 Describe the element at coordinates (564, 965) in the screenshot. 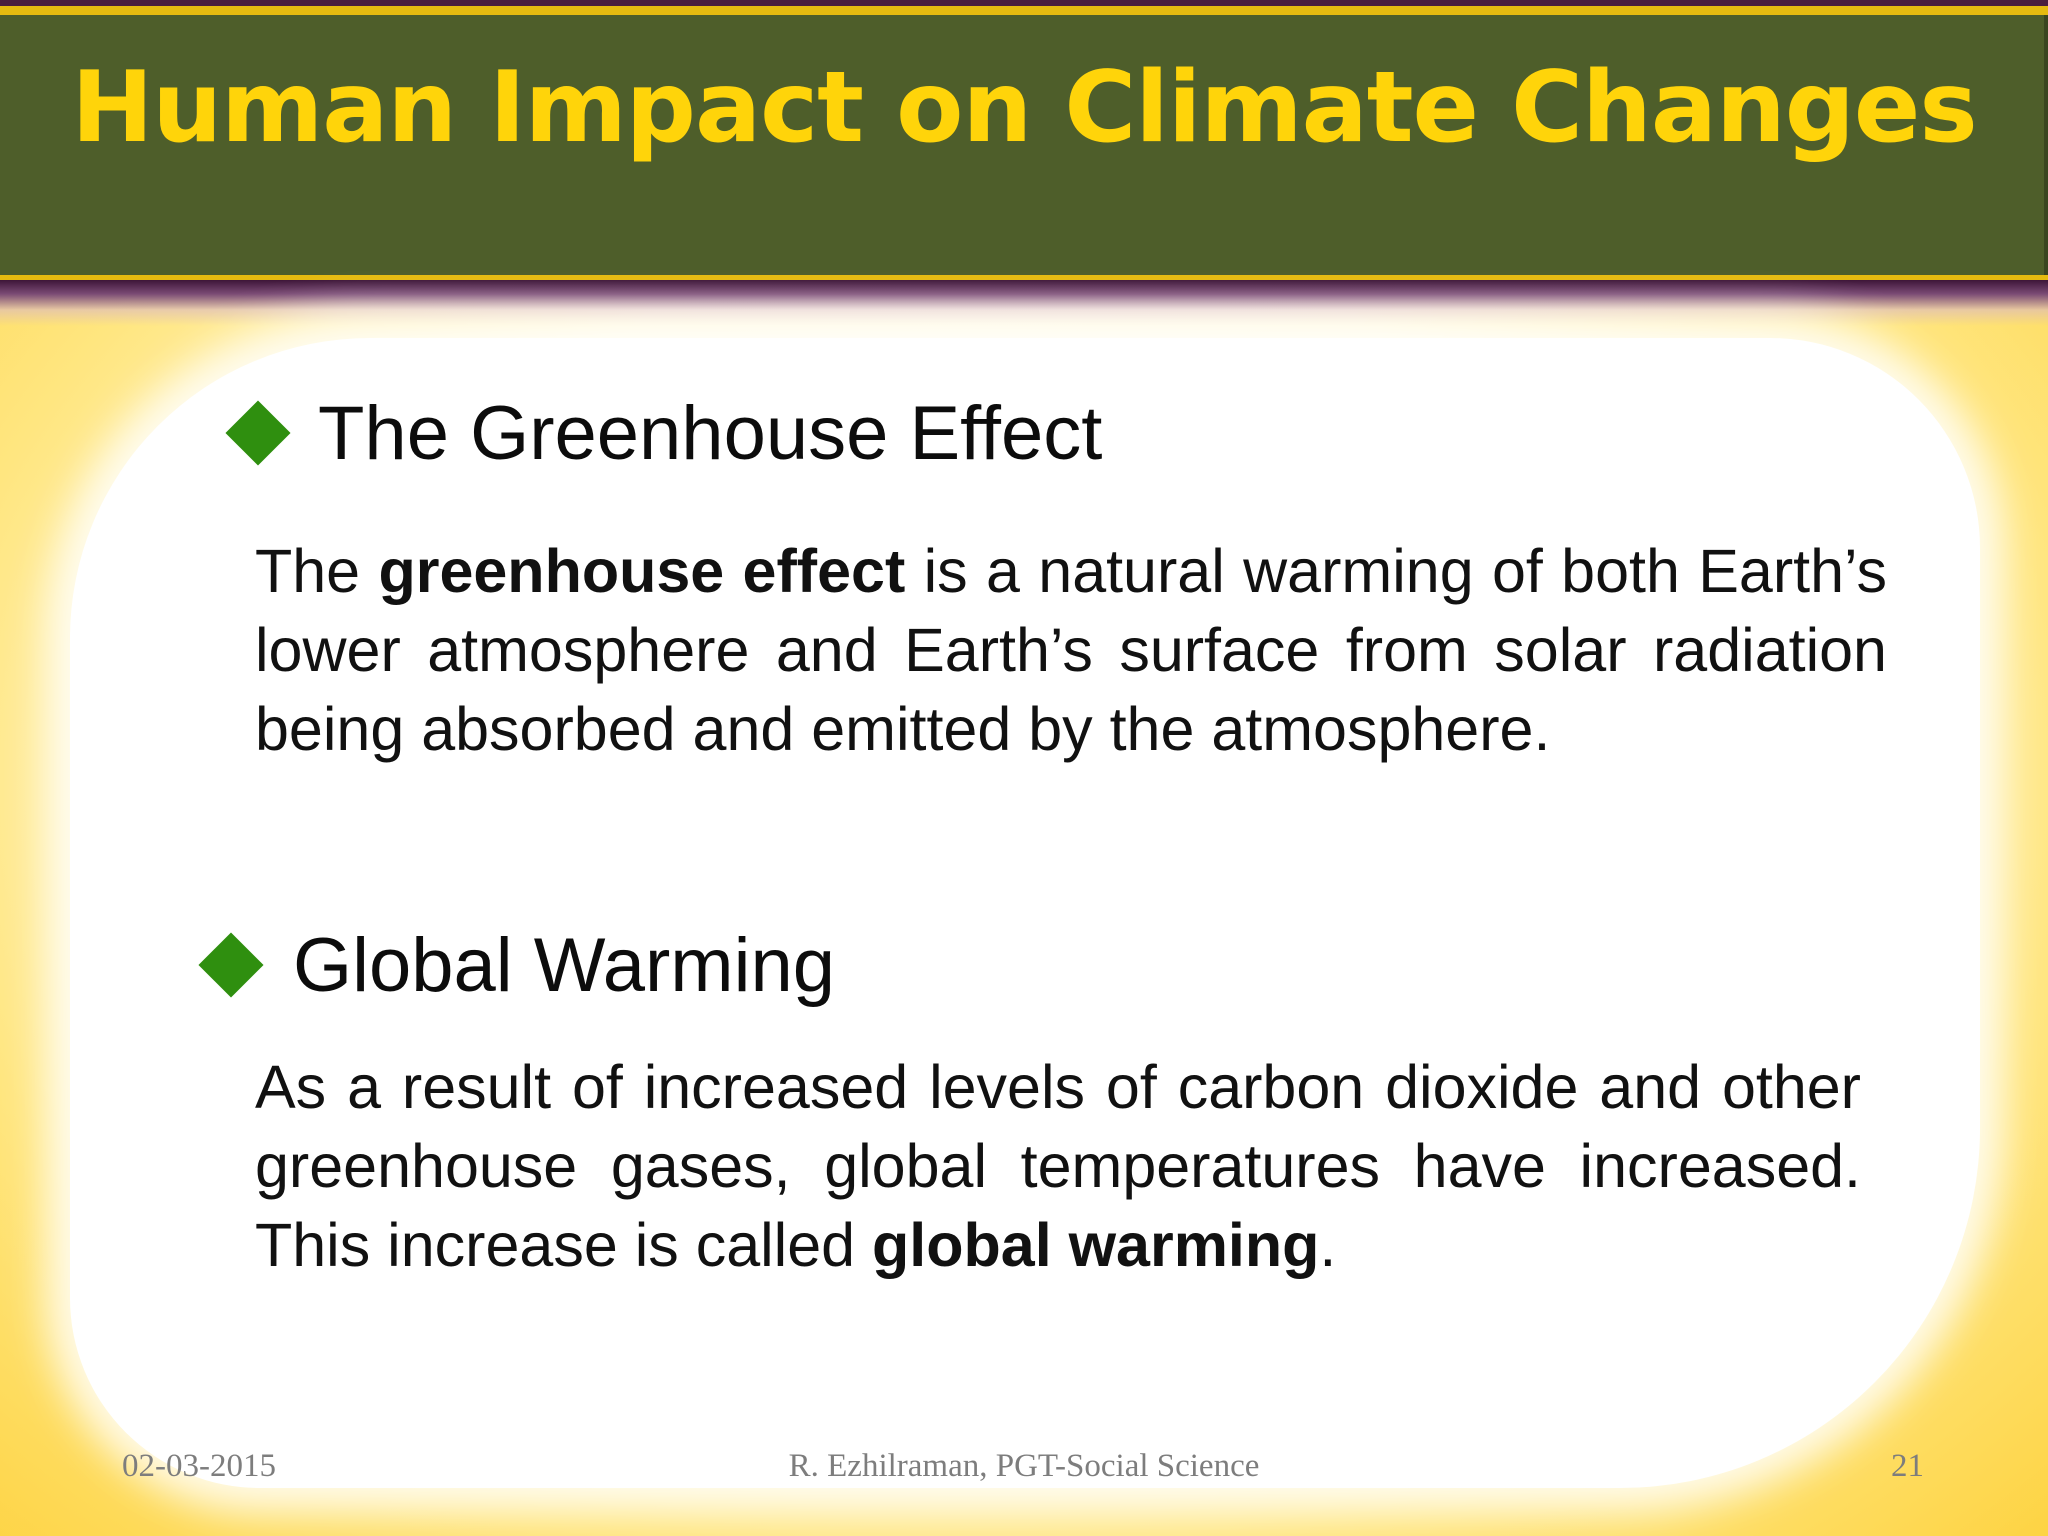

I see `section-heading-global-warming: Global Warming` at that location.